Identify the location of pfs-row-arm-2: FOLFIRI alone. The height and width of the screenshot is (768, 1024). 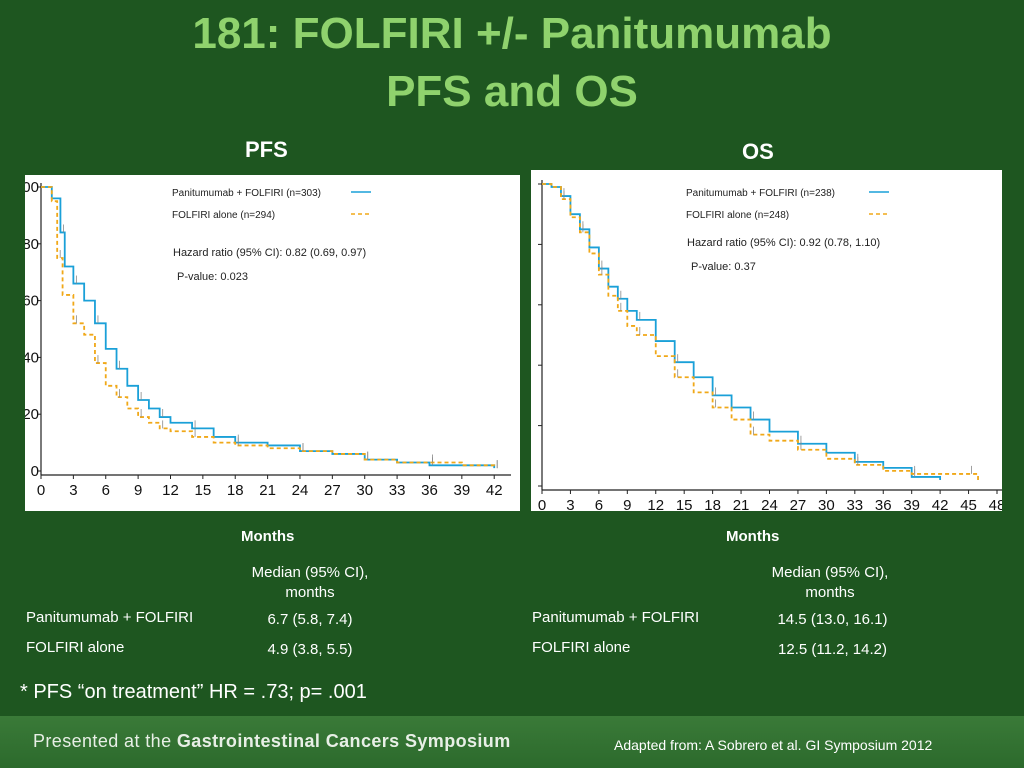
(75, 647).